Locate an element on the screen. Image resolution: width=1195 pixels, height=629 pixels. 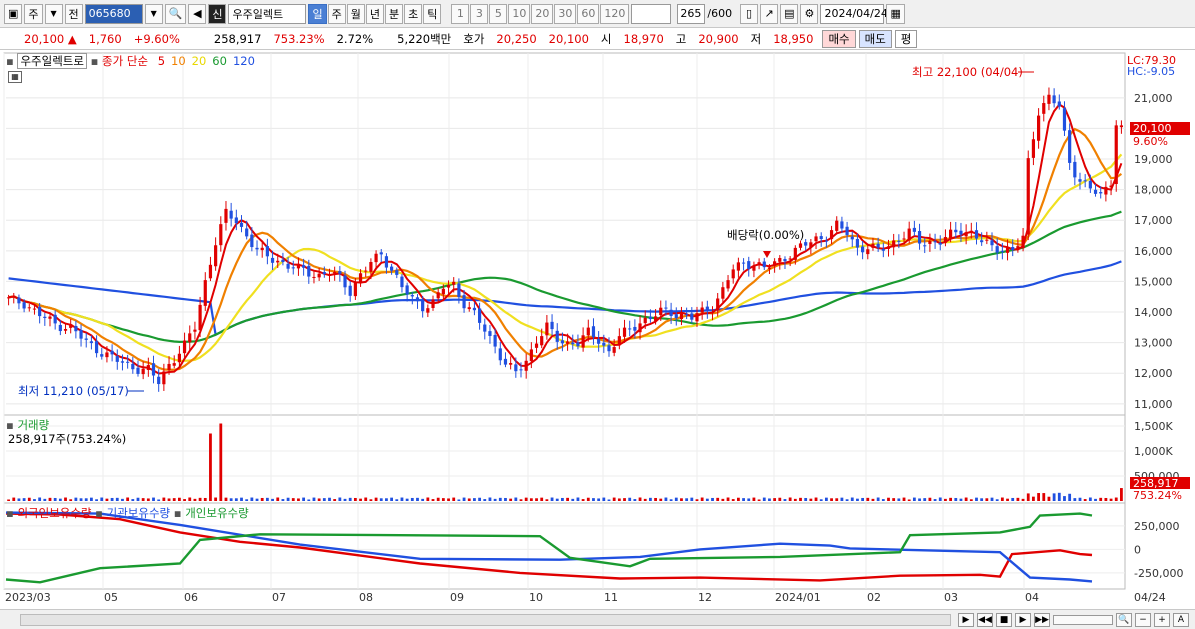
save-icon: ▤ is located at coordinates (789, 13).